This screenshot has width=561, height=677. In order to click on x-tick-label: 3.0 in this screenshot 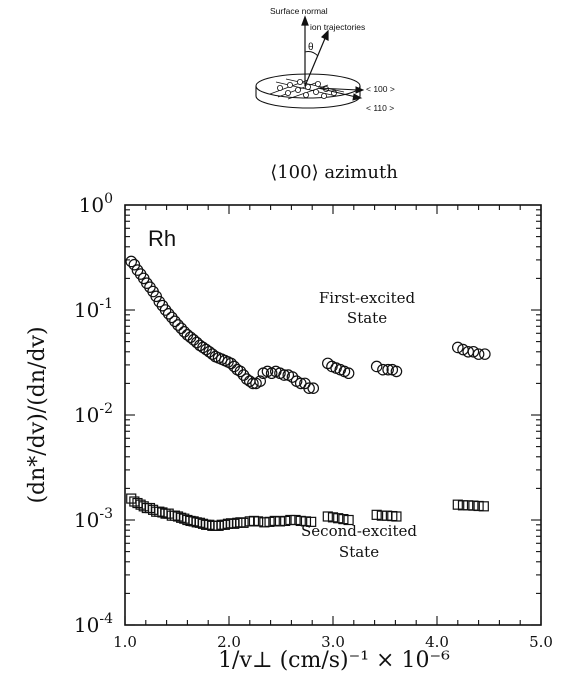, I will do `click(333, 642)`.